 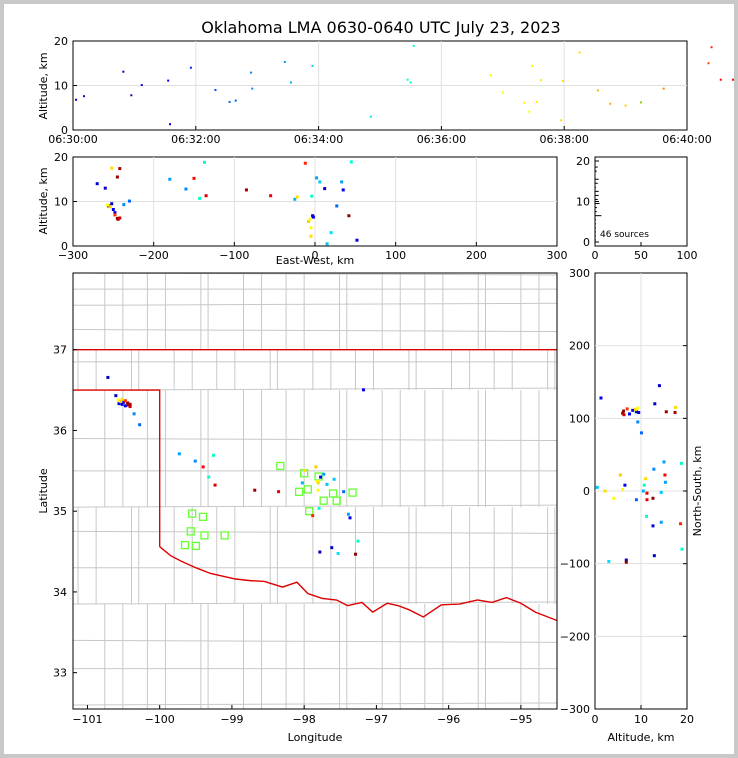 What do you see at coordinates (60, 430) in the screenshot?
I see `latitude-tick-label: 36` at bounding box center [60, 430].